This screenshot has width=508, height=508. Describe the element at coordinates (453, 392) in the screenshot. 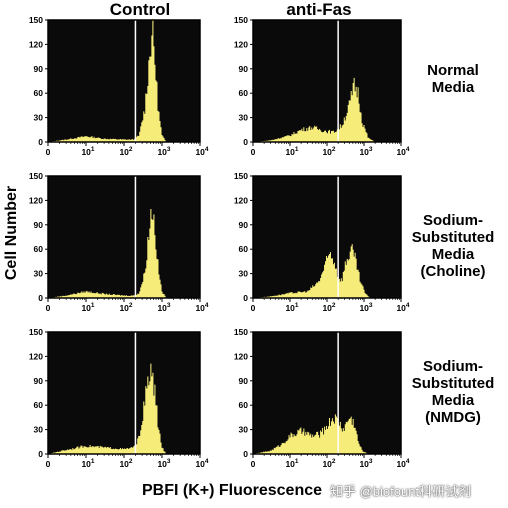

I see `row-label-nmdg: Sodium- Substituted Media (NMDG)` at that location.